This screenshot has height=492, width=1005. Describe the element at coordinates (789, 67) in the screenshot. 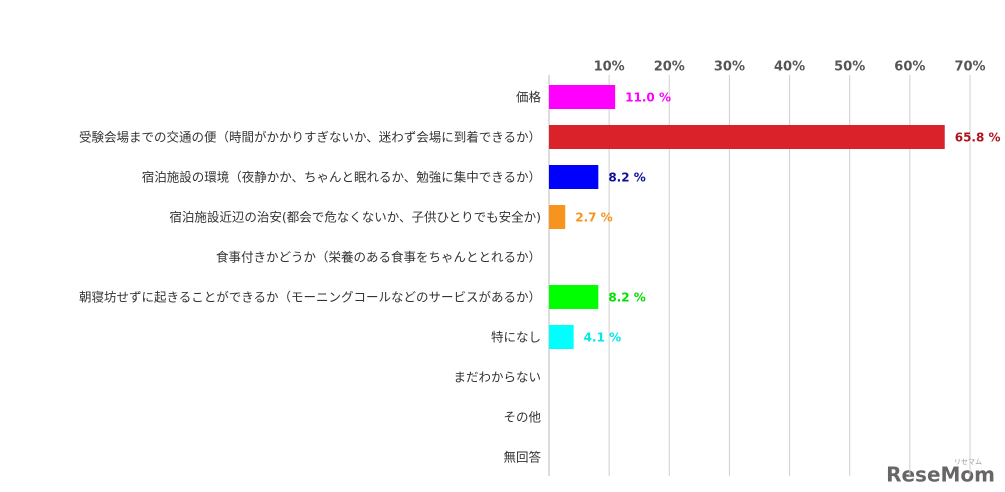

I see `x-tick-label: 40%` at that location.